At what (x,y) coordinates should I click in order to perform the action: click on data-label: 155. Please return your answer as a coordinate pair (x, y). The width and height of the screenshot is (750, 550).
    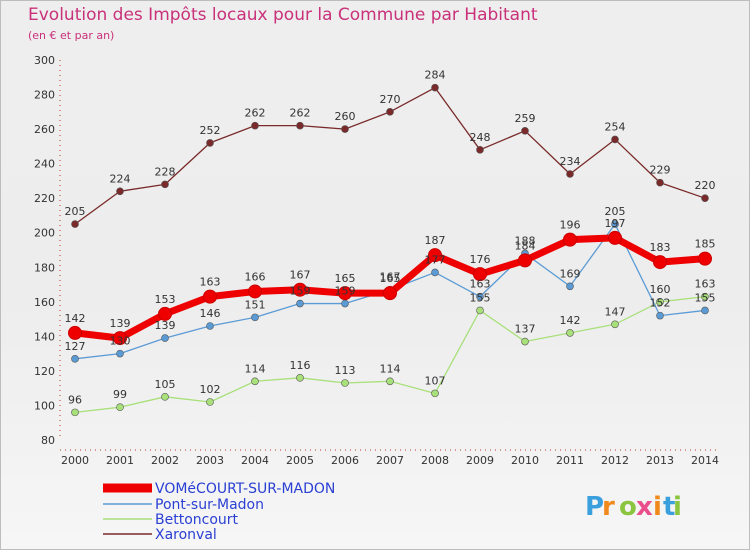
    Looking at the image, I should click on (705, 297).